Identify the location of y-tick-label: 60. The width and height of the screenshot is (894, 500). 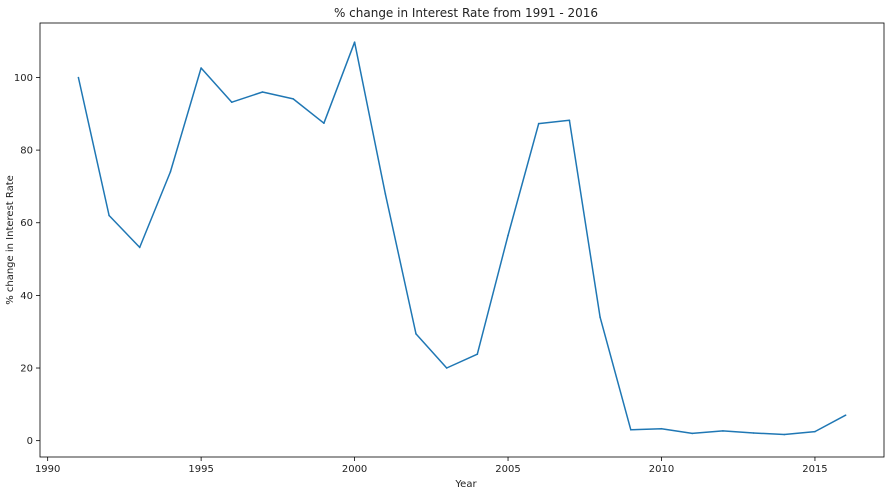
(26, 223).